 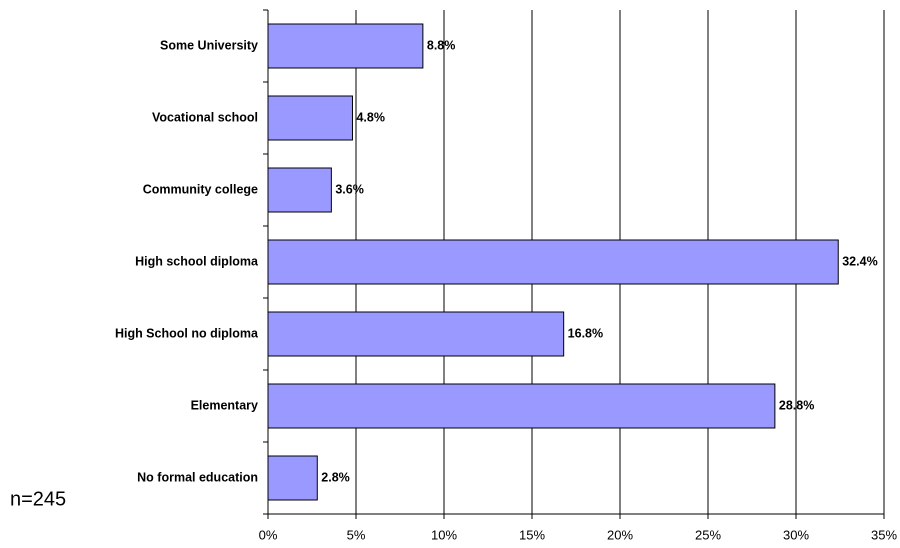 What do you see at coordinates (224, 405) in the screenshot?
I see `y-tick-label: Elementary` at bounding box center [224, 405].